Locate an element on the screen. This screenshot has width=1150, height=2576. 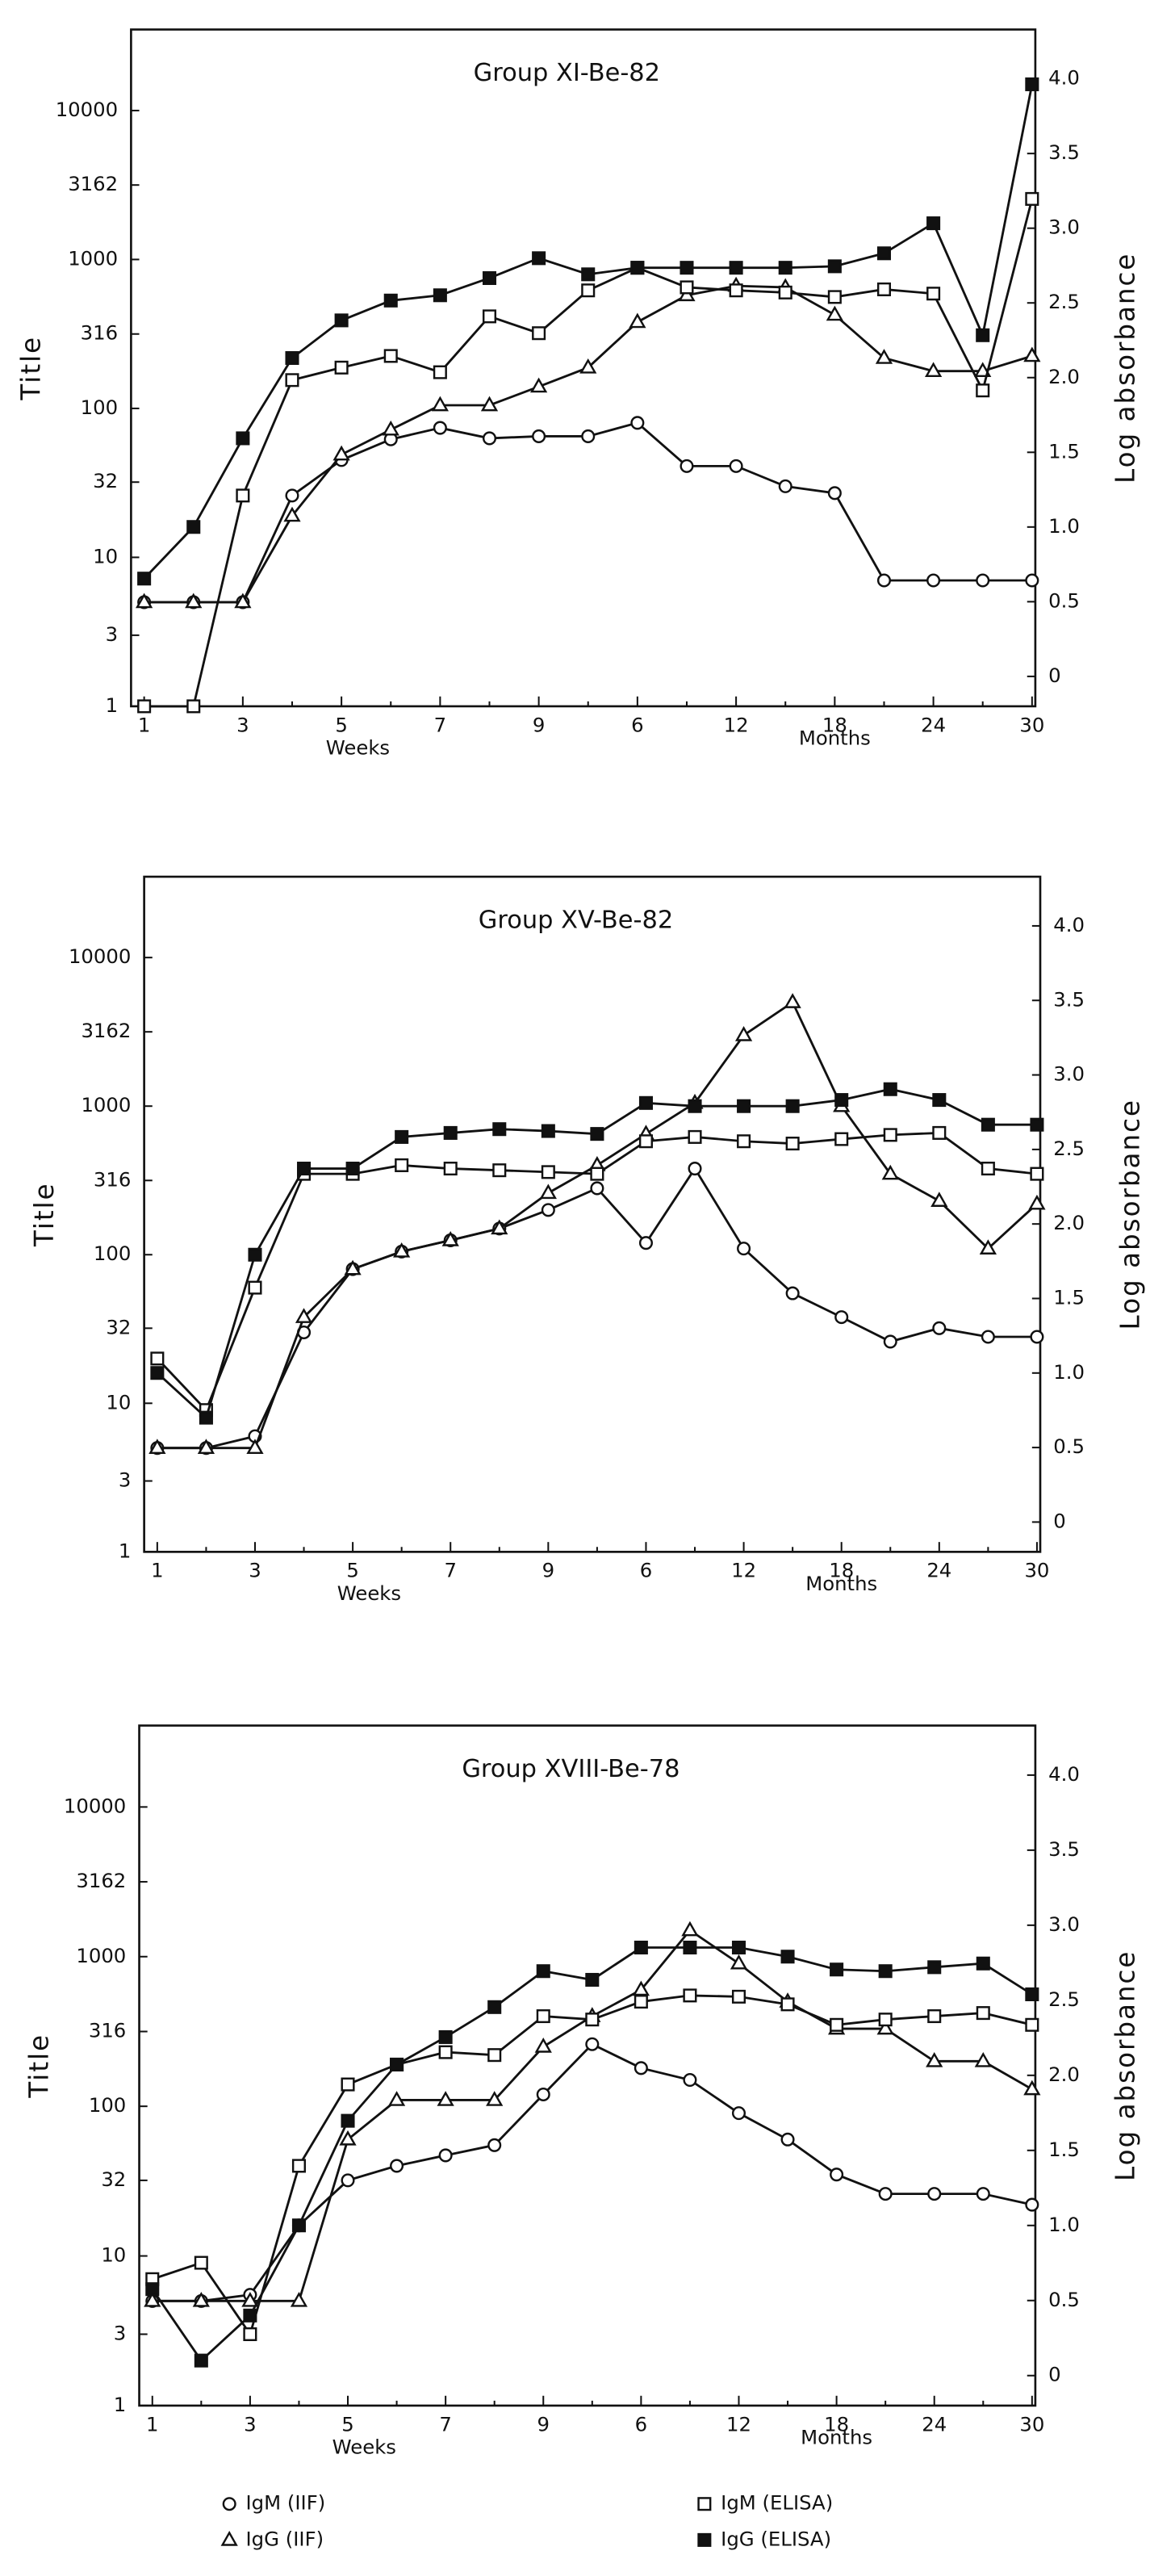
y2-tick-label: 2.0 is located at coordinates (1064, 376).